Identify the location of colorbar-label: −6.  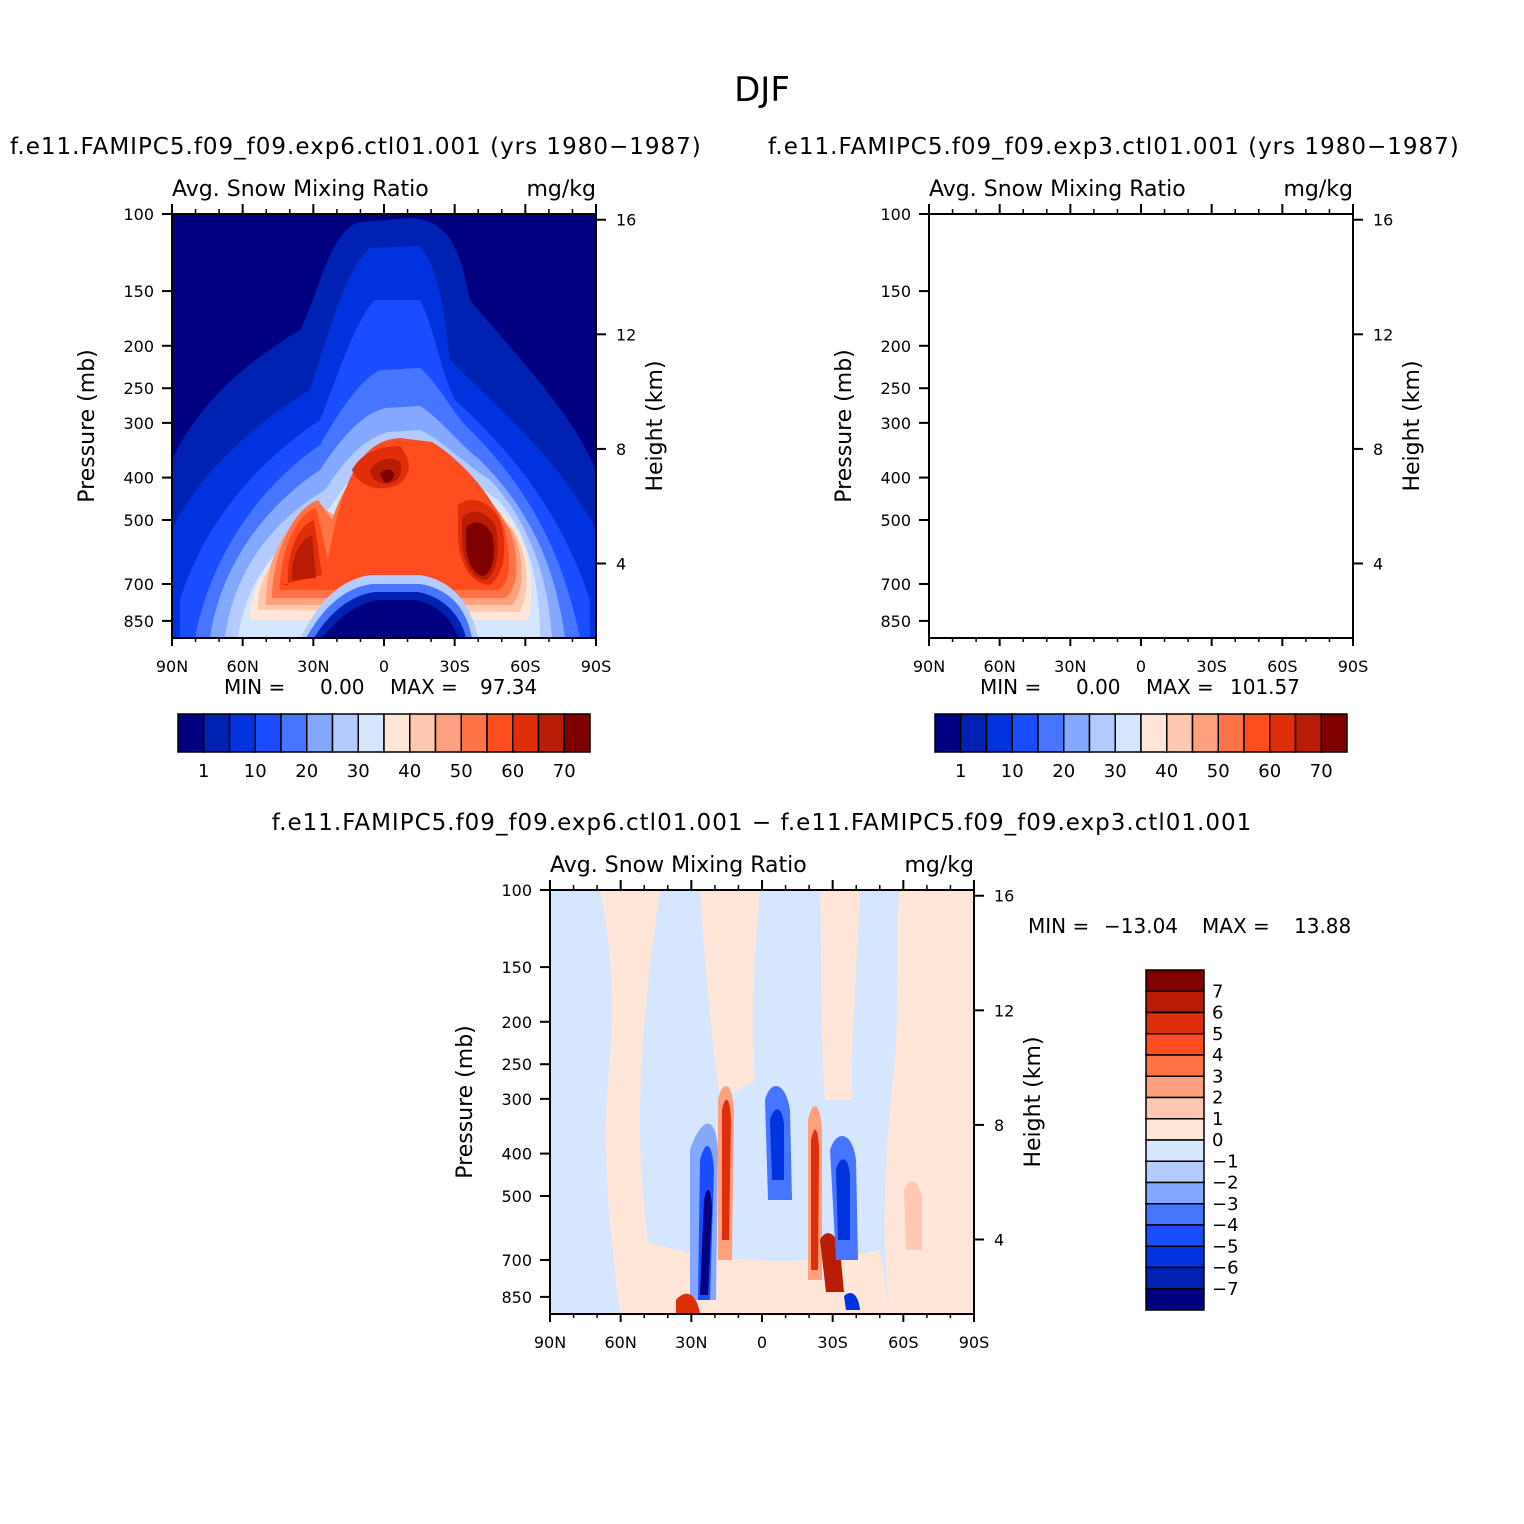
(1225, 1268).